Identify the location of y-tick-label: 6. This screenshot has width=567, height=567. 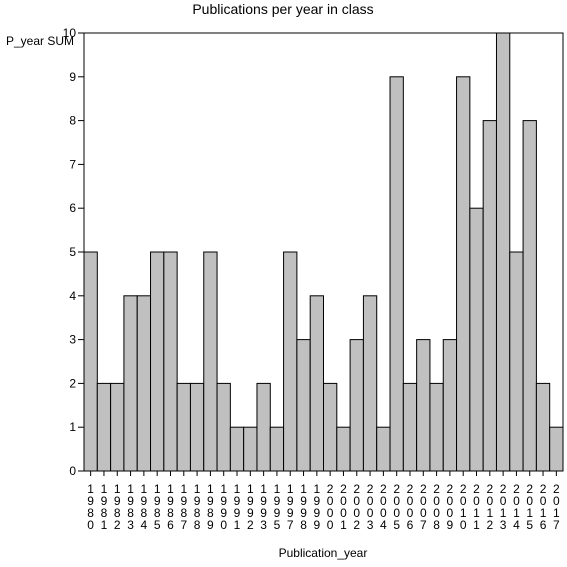
(72, 208).